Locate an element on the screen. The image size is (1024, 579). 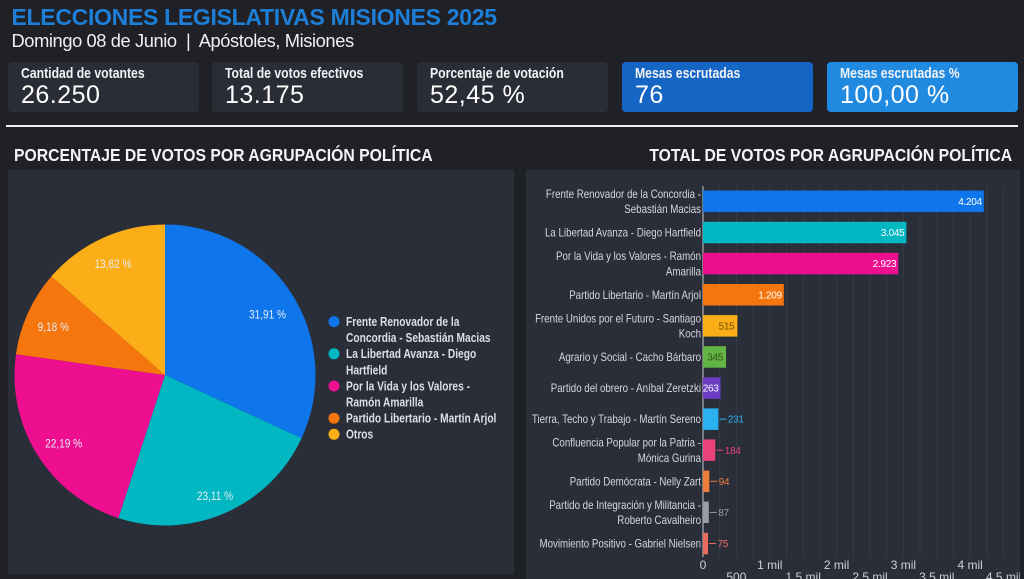
svg-text:Partido de Integración y Milit: Partido de Integración y Militancia - is located at coordinates (625, 505).